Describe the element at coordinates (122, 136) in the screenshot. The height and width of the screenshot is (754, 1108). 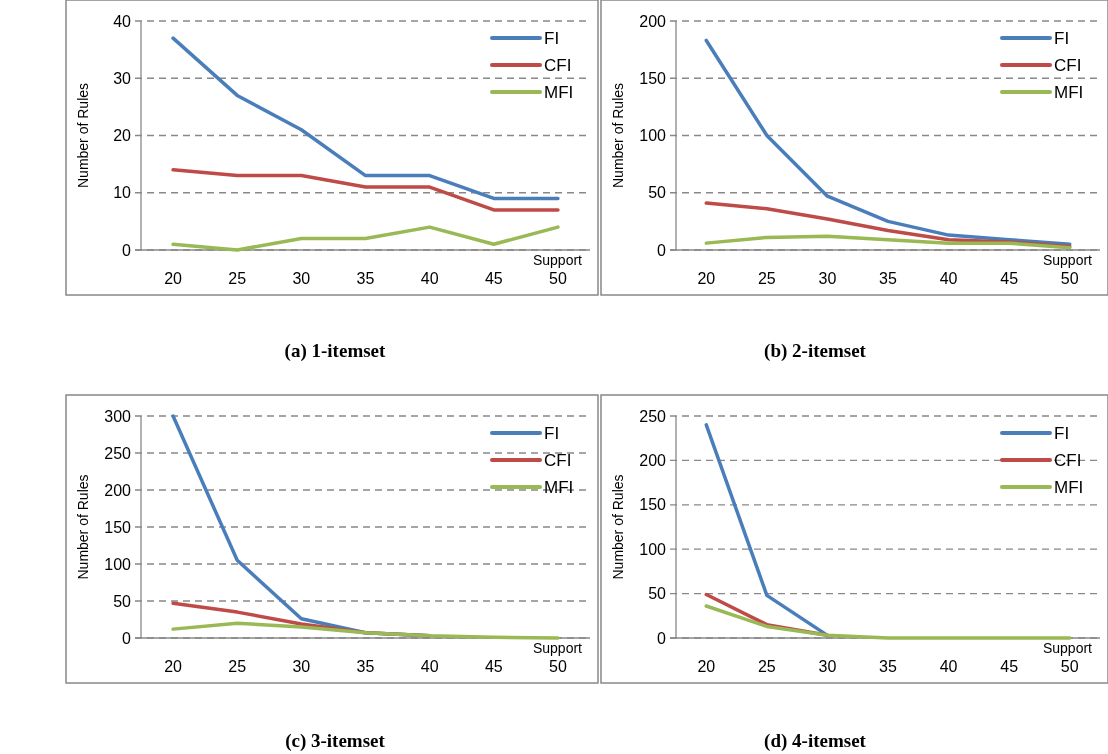
I see `y-tick-label: 20` at that location.